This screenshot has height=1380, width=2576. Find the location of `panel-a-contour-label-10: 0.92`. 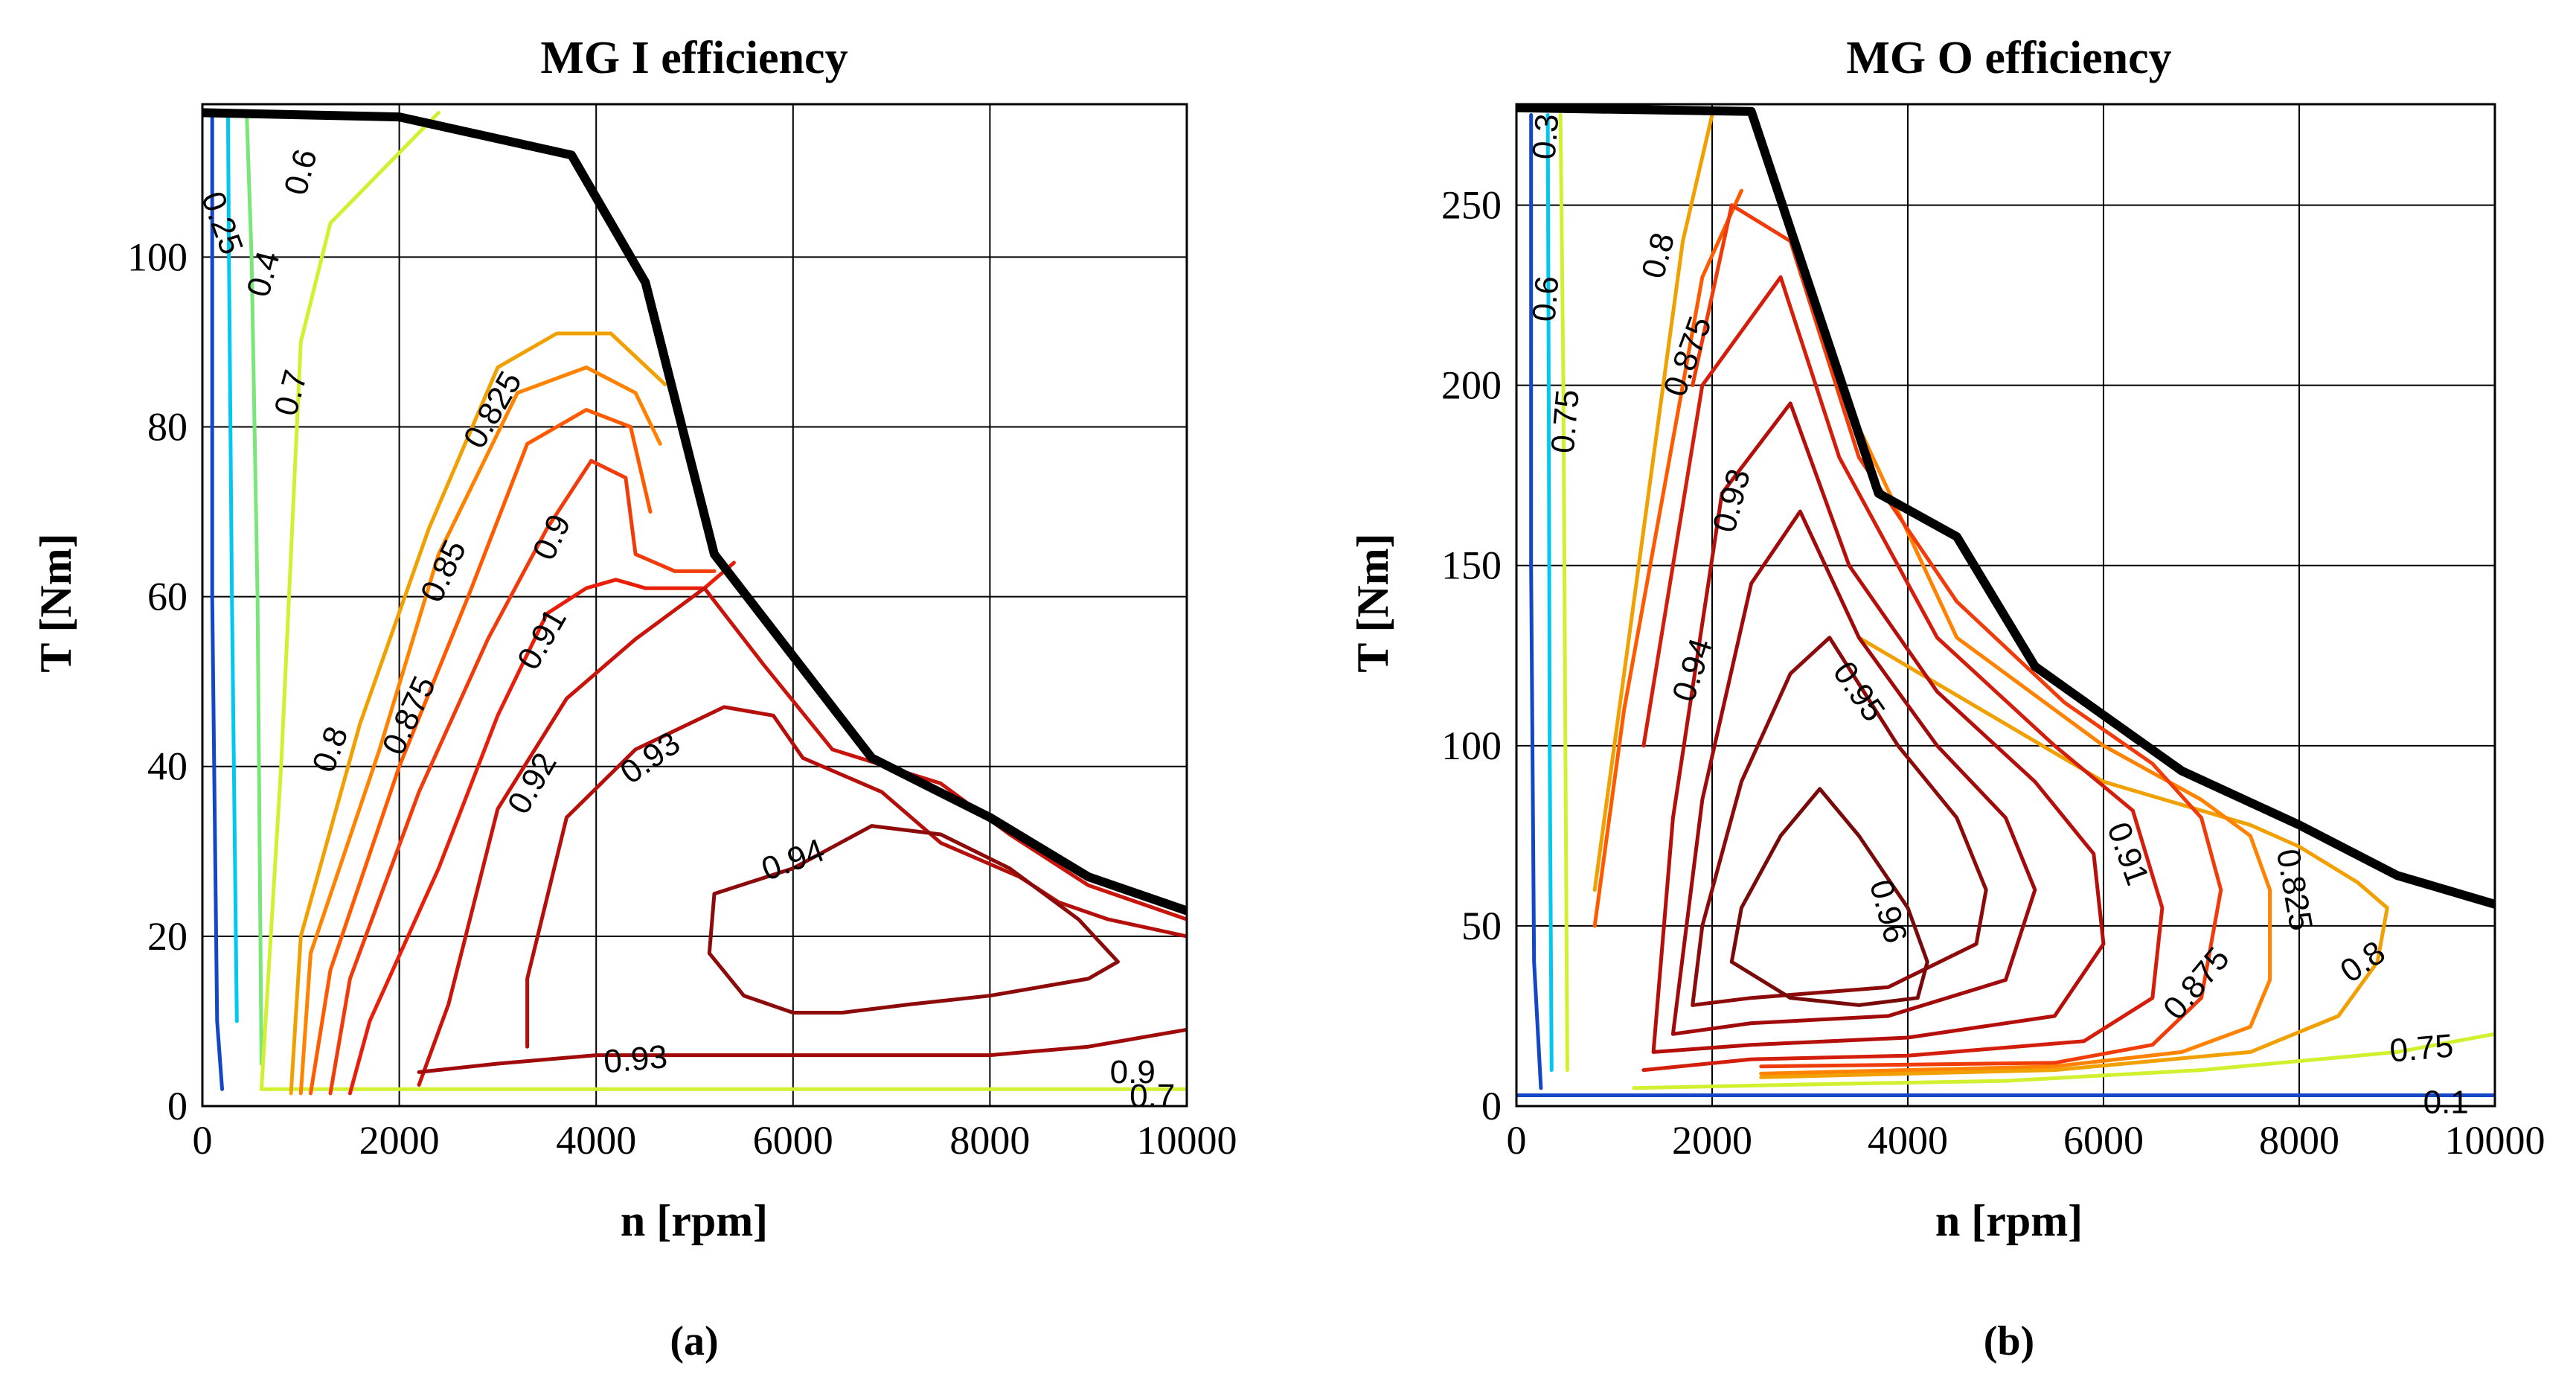

panel-a-contour-label-10: 0.92 is located at coordinates (532, 784).